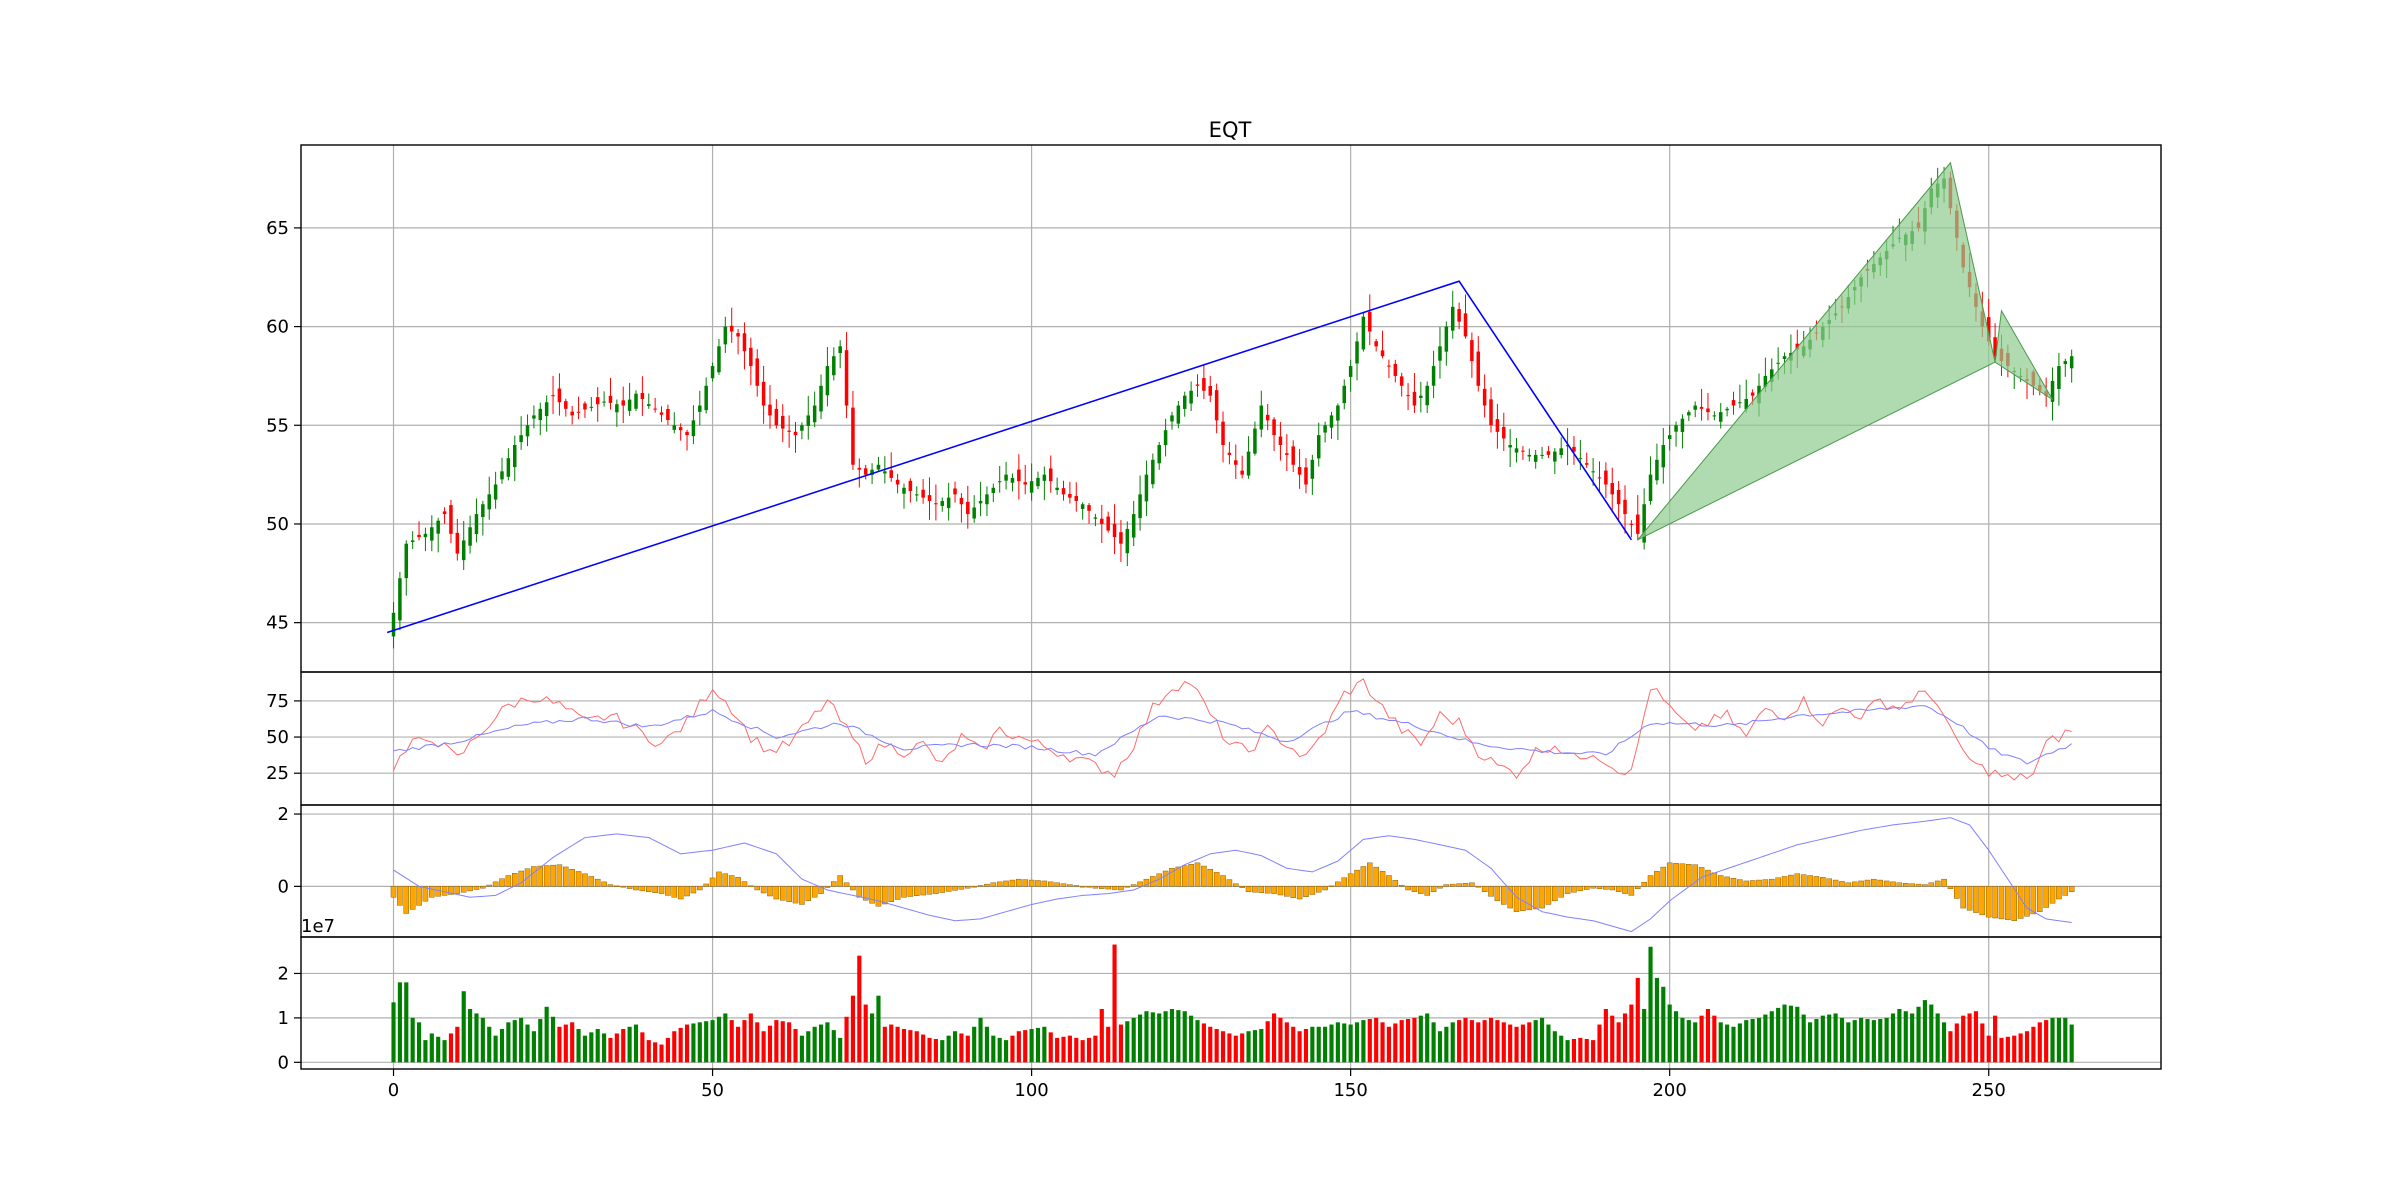 This screenshot has width=2400, height=1200. What do you see at coordinates (1214, 738) in the screenshot?
I see `rsi-panel: 25 50 75` at bounding box center [1214, 738].